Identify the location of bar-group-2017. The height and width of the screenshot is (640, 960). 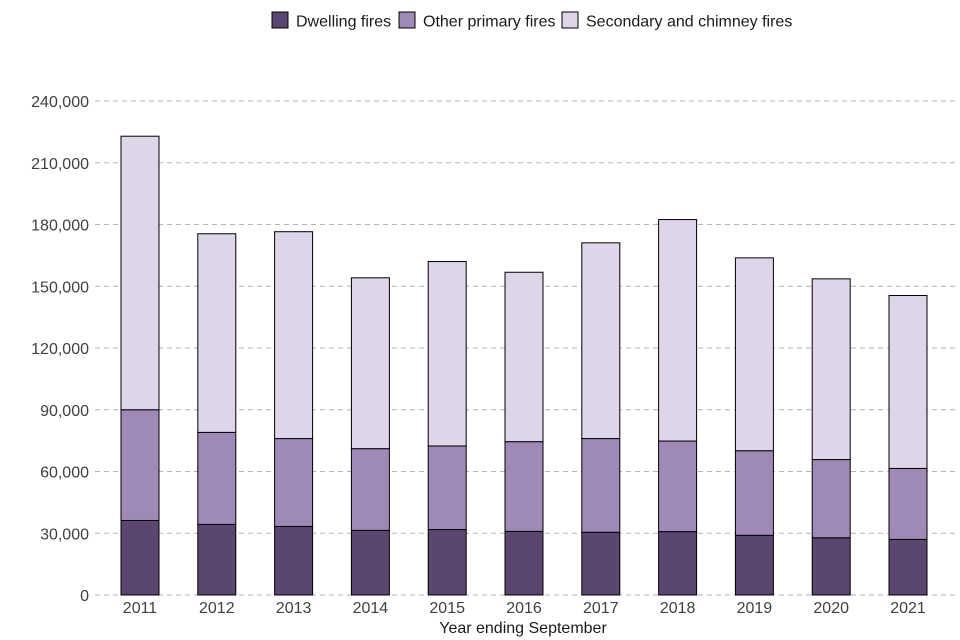
(601, 419).